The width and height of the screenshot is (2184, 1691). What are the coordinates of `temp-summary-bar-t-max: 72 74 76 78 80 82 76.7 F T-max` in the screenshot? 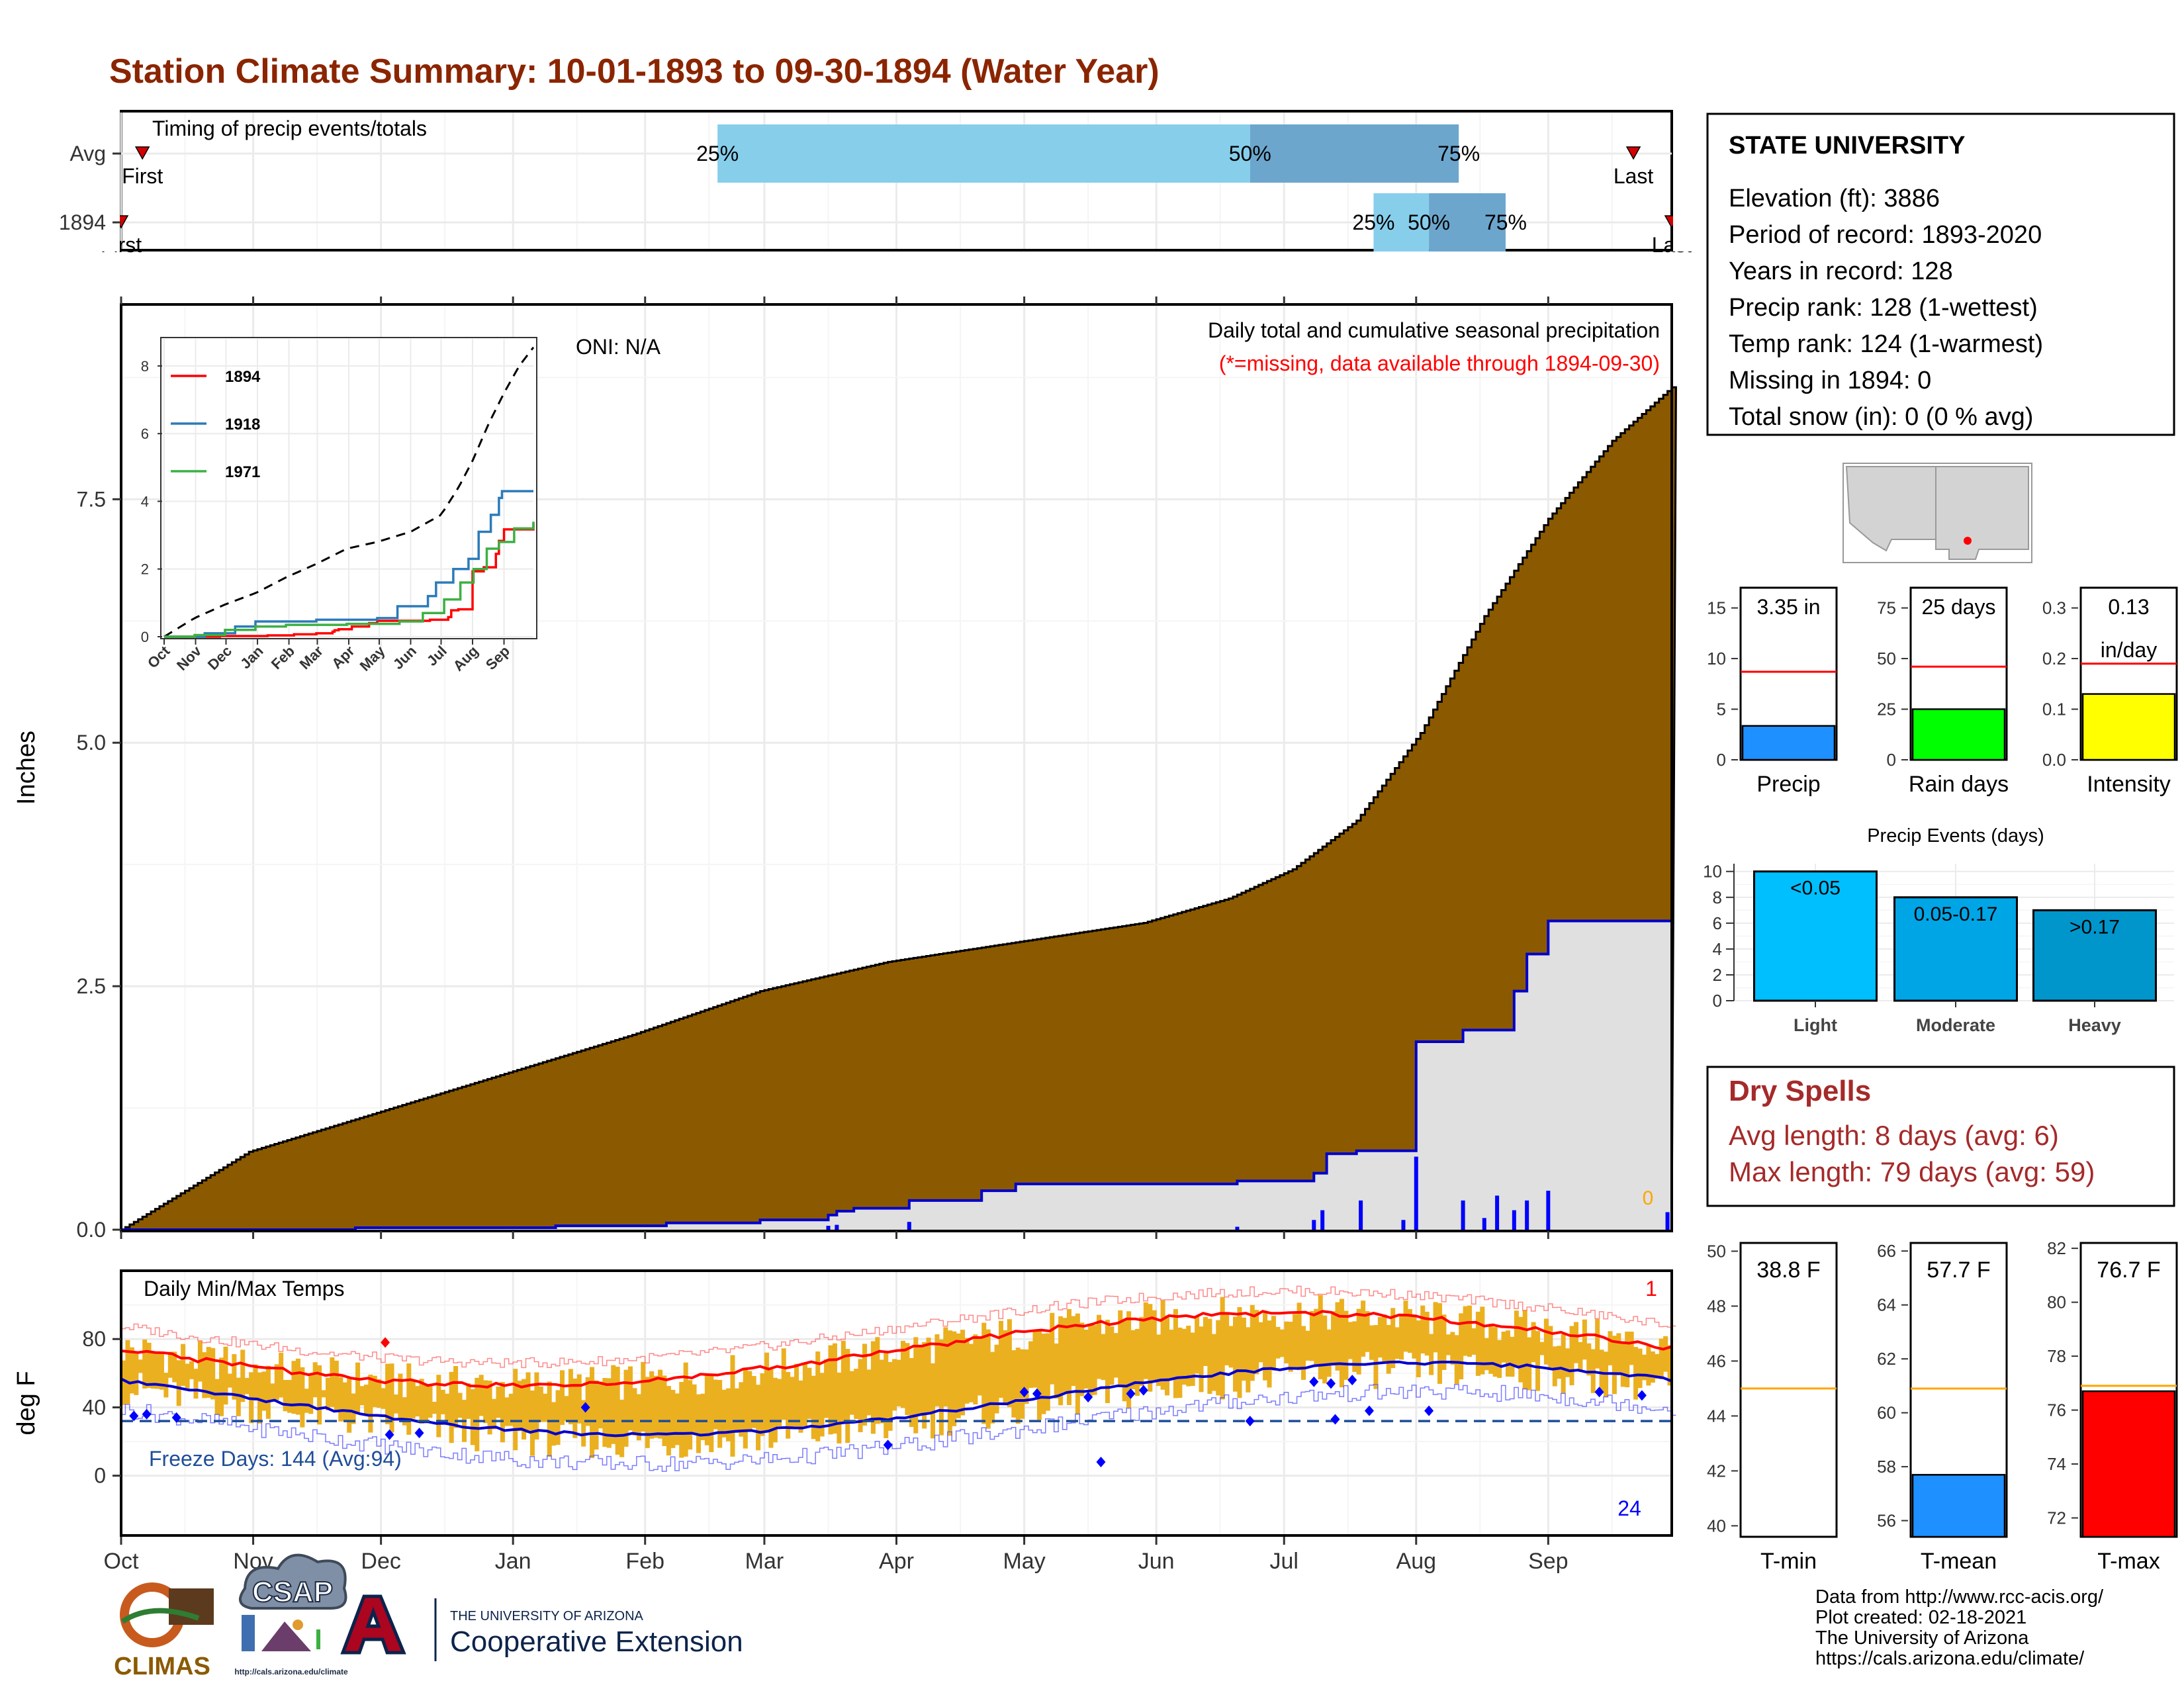 It's located at (2112, 1406).